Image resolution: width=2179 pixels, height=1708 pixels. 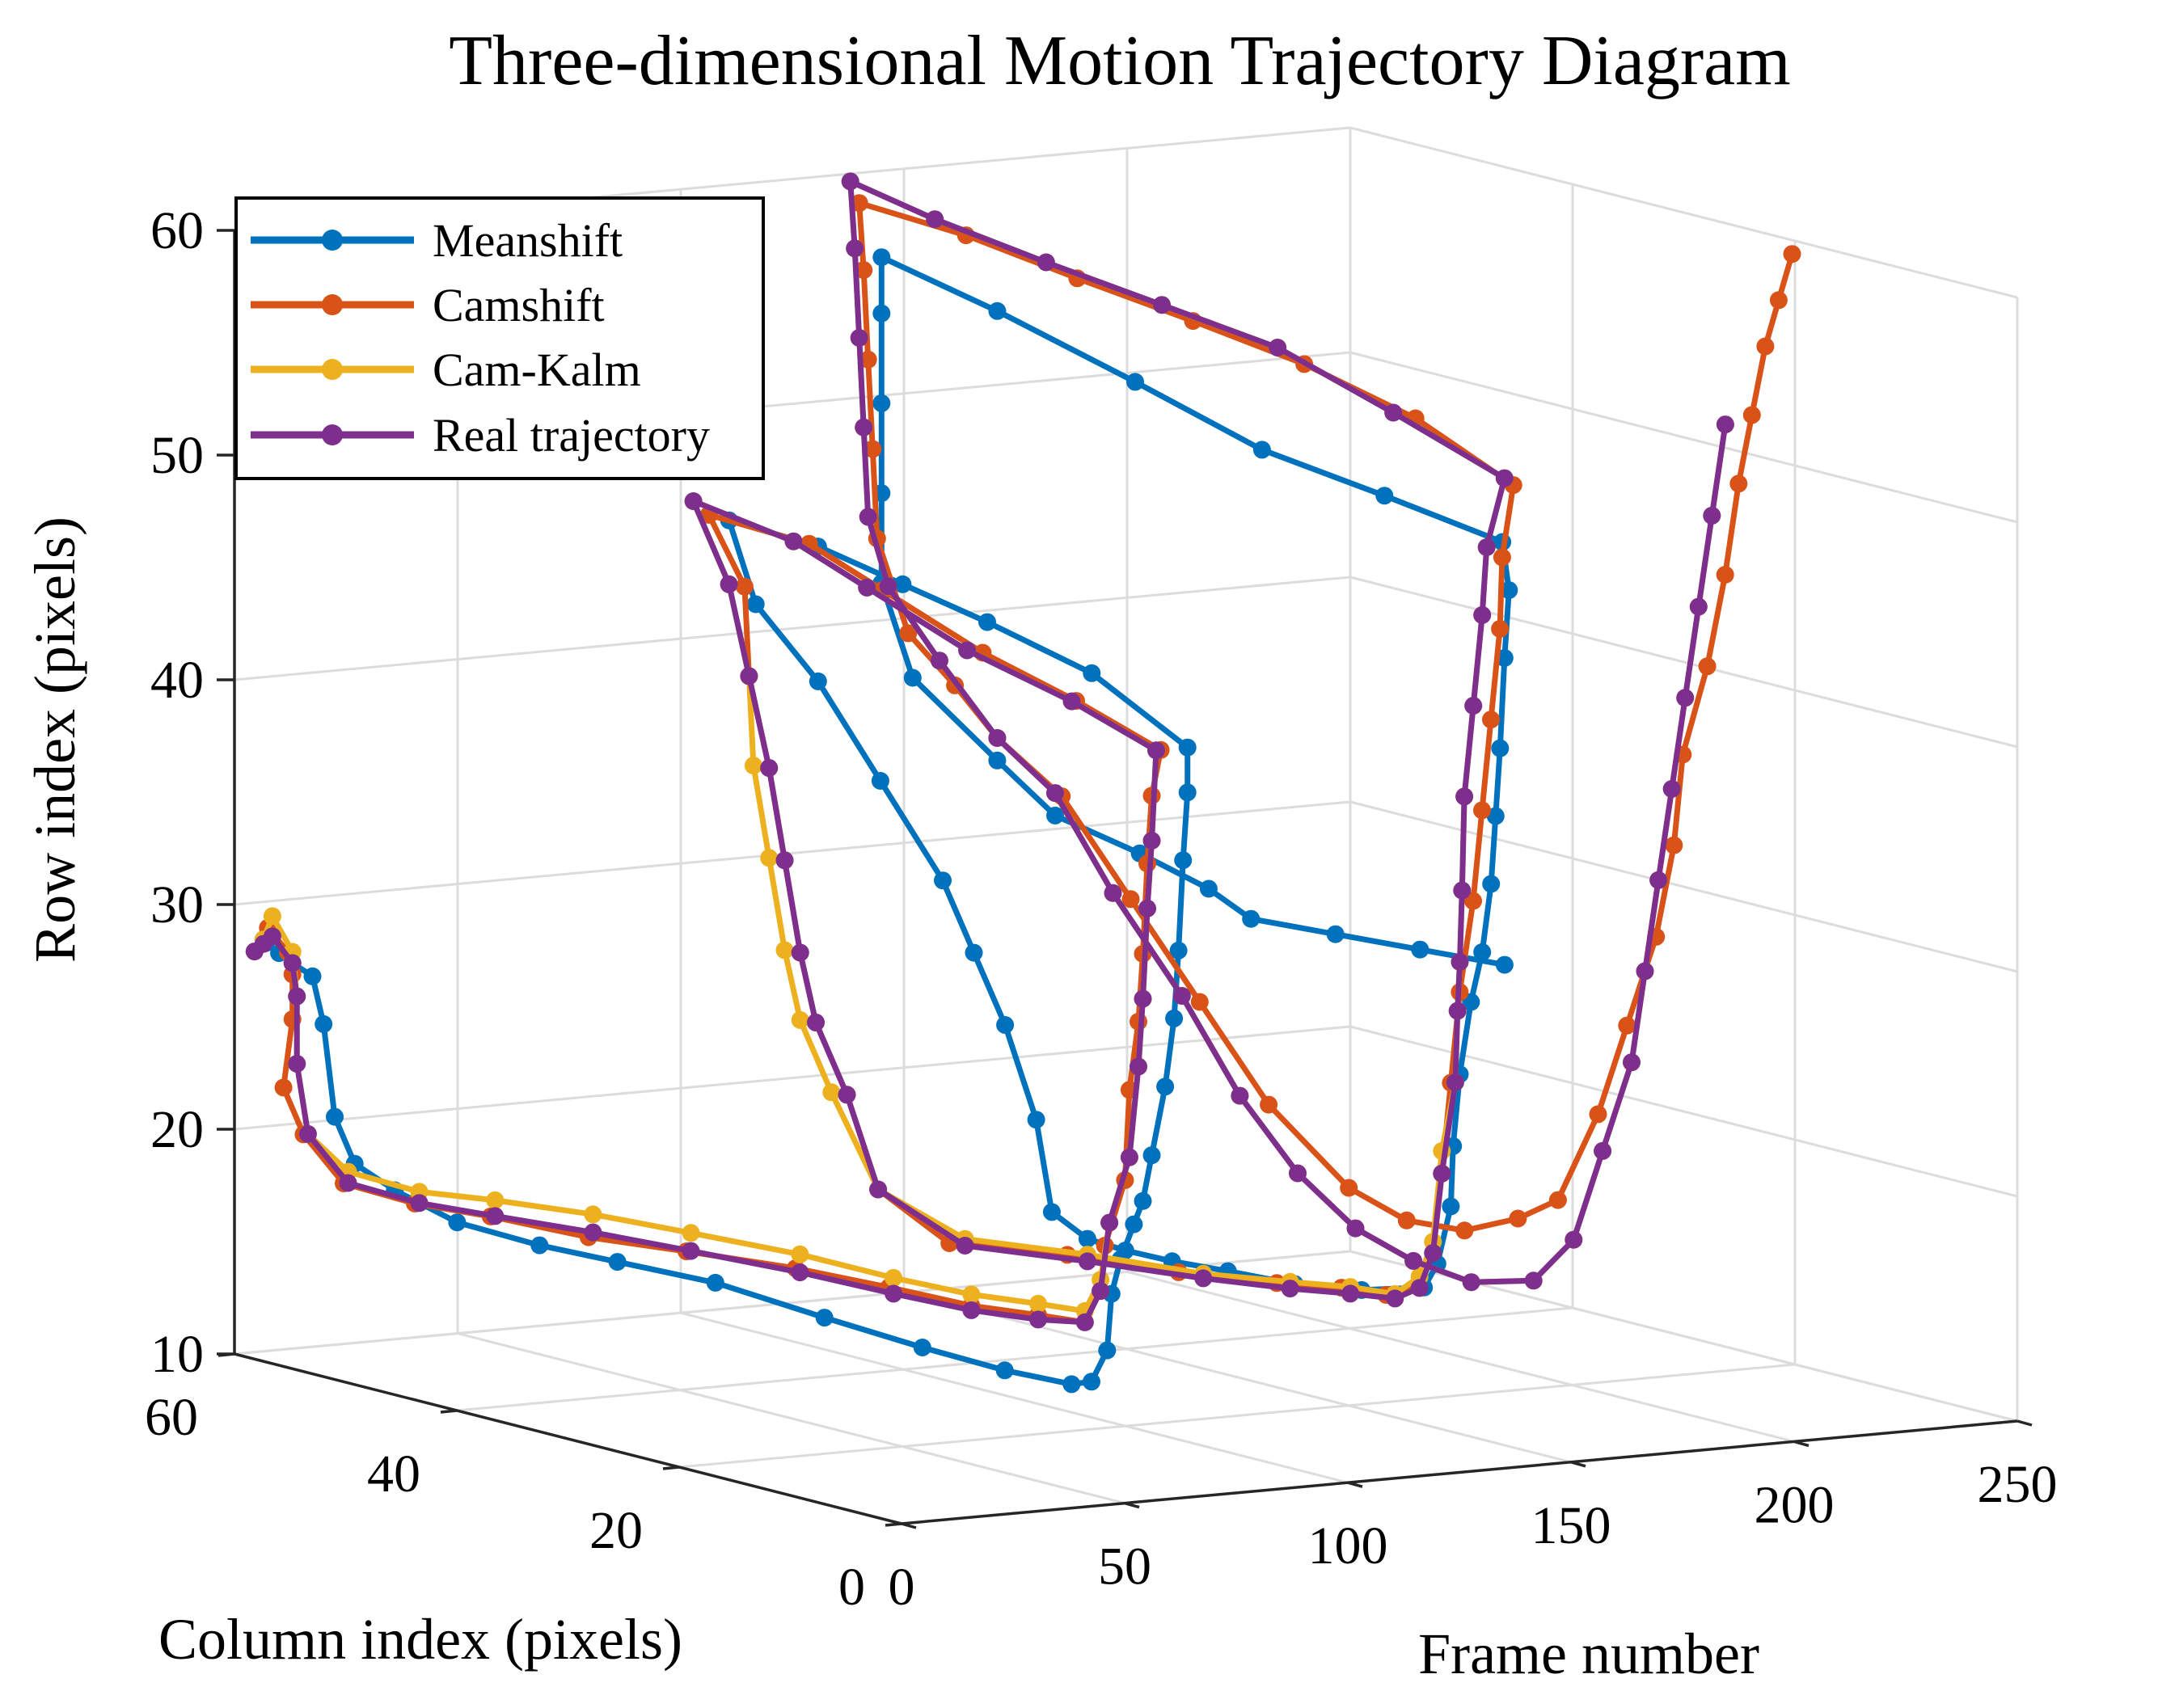 I want to click on grid-line-side-z, so click(x=1683, y=663).